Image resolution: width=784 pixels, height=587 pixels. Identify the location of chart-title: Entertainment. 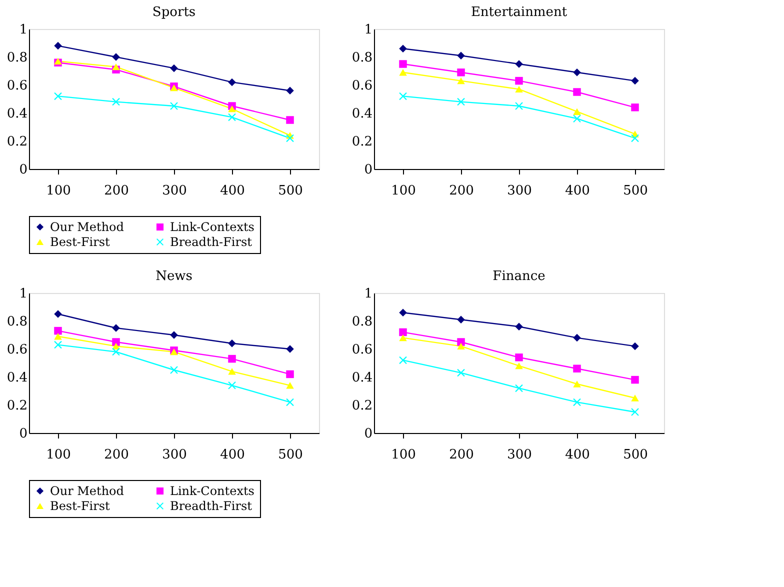
(519, 12).